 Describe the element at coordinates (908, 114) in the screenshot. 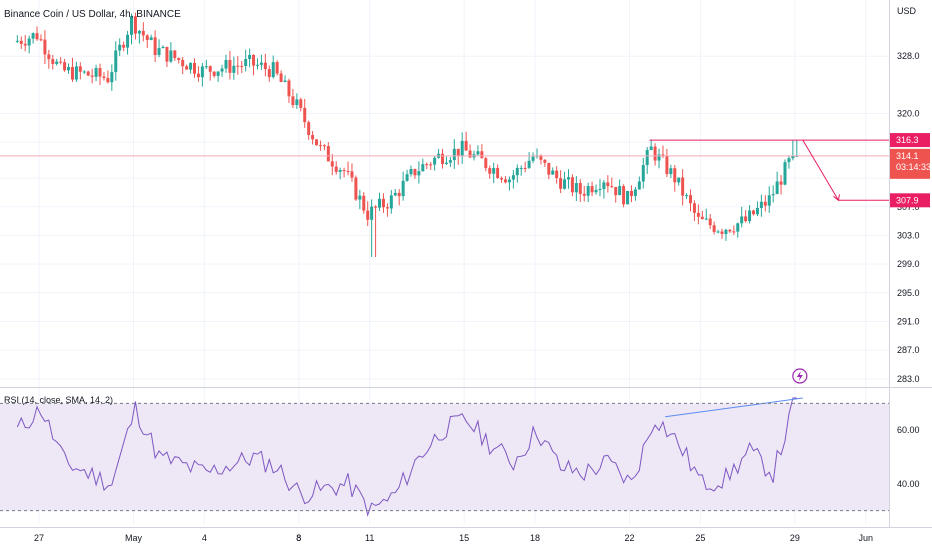

I see `price-tick-label: 320.0` at that location.